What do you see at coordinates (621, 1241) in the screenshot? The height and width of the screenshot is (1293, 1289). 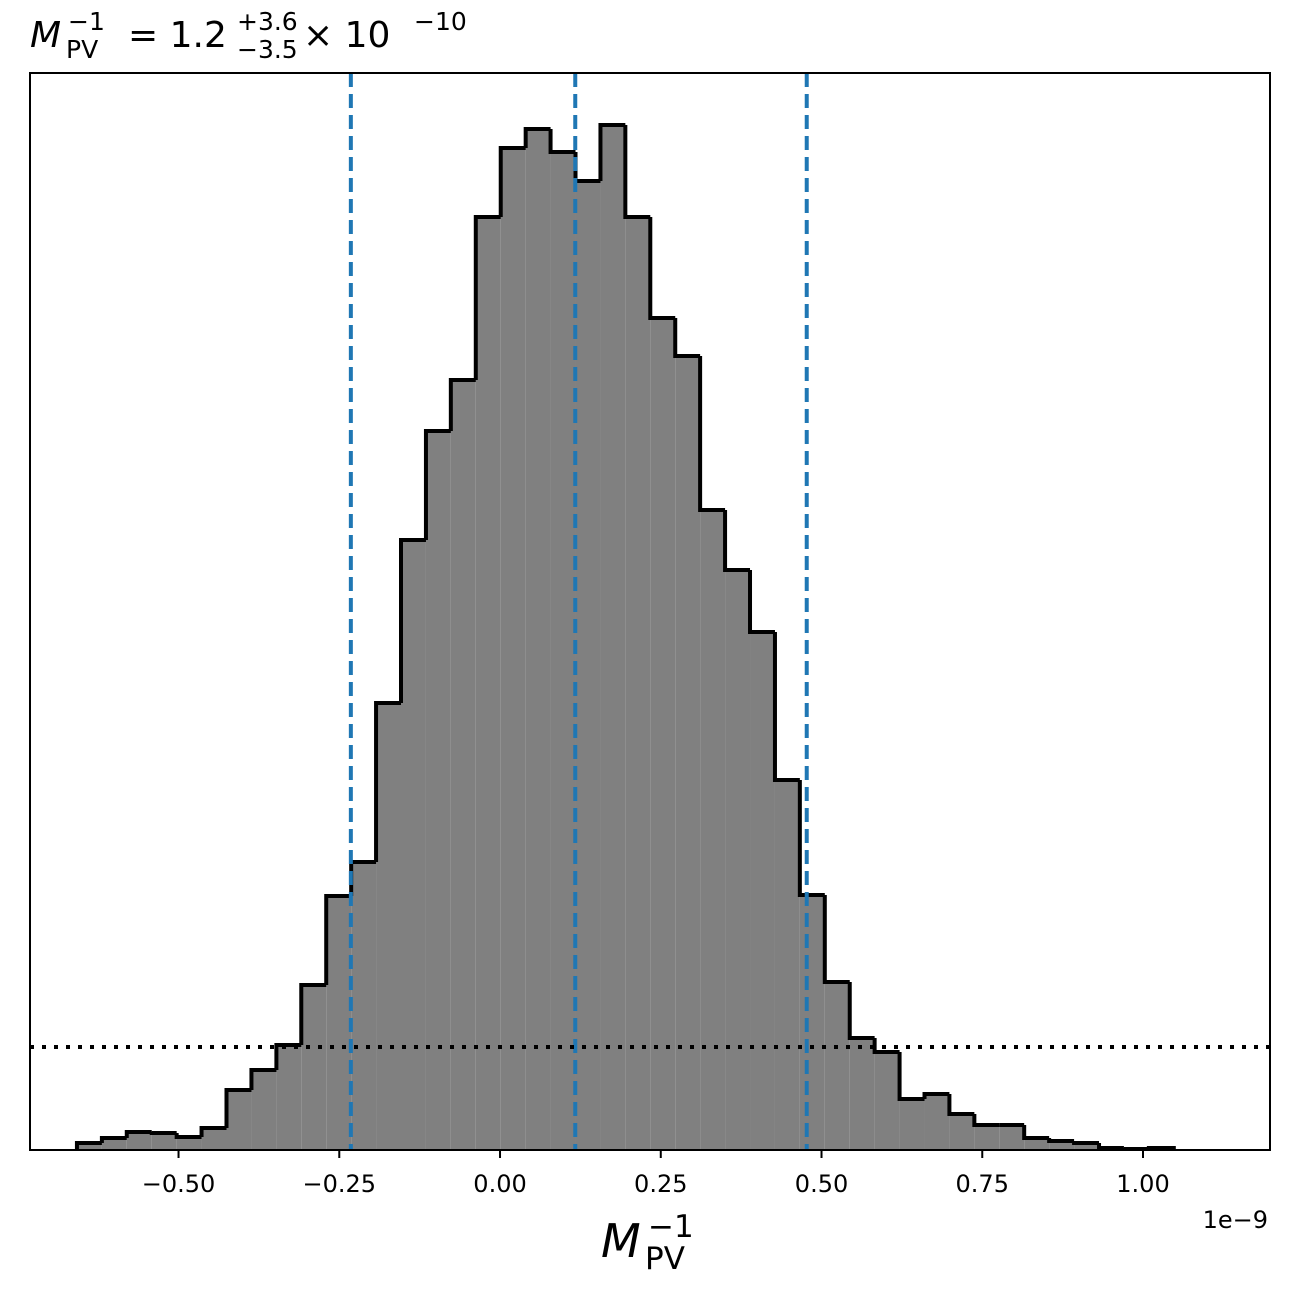 I see `xlabel-symbol: M` at bounding box center [621, 1241].